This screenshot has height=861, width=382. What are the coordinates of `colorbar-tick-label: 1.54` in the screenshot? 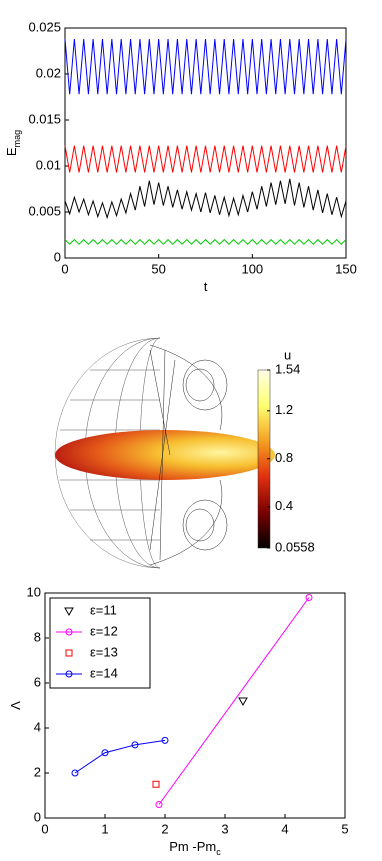 It's located at (287, 368).